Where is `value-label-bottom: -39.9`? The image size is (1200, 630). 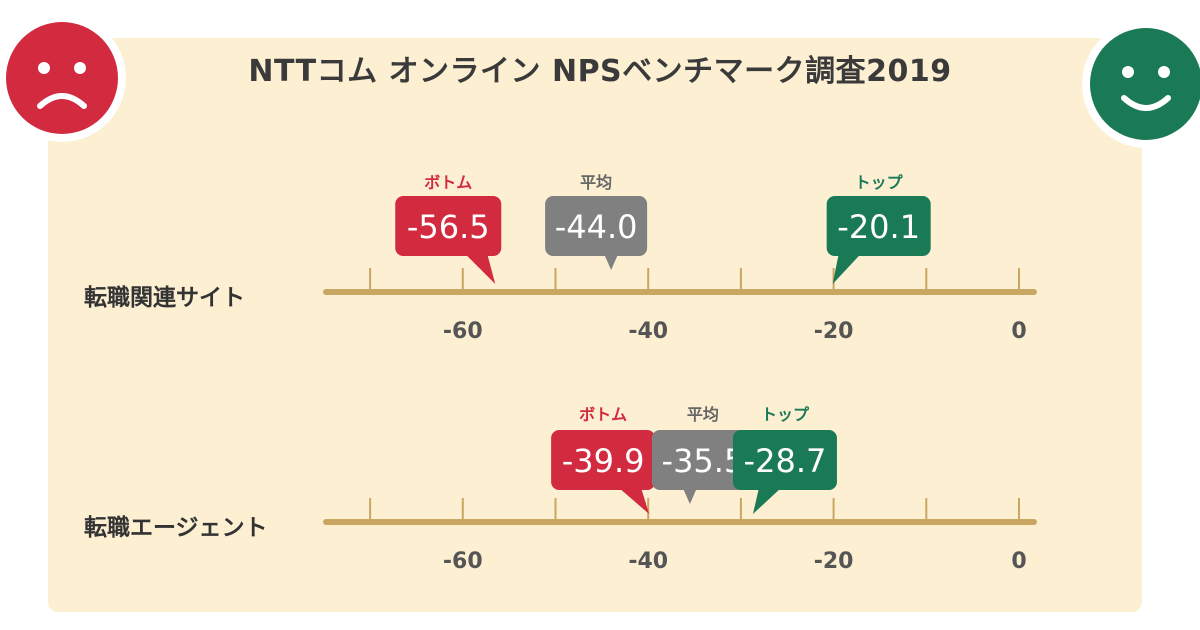 value-label-bottom: -39.9 is located at coordinates (603, 461).